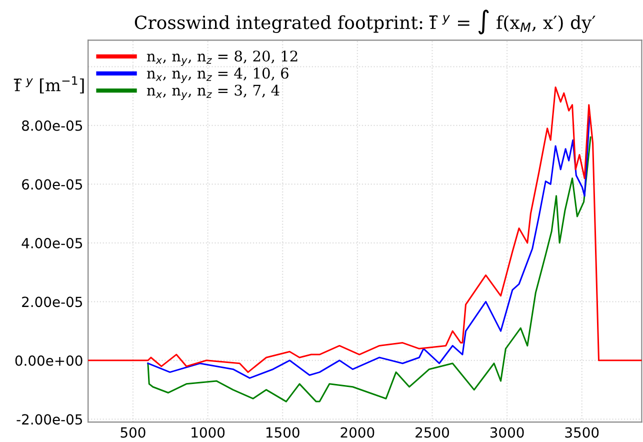 The width and height of the screenshot is (643, 442). I want to click on x-tick-label: 1500, so click(283, 432).